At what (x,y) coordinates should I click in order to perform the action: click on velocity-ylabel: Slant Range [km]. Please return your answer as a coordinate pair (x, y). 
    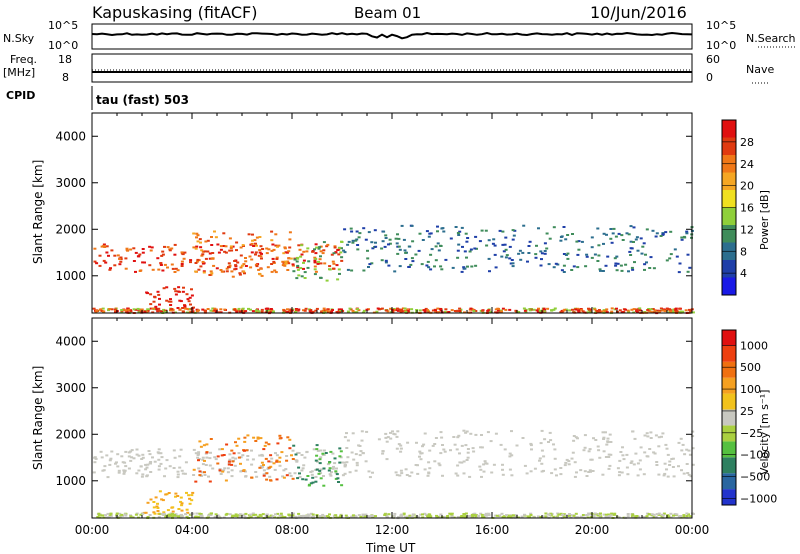
    Looking at the image, I should click on (38, 418).